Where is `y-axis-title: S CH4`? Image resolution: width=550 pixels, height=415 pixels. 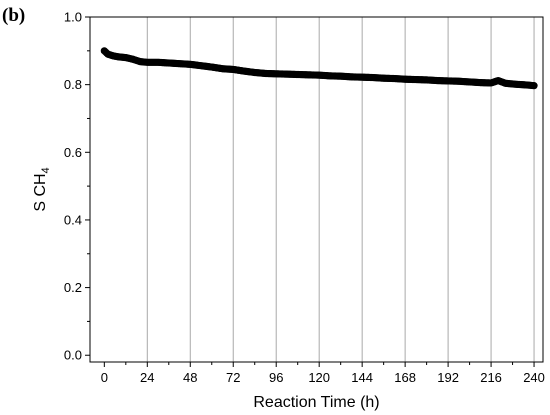 y-axis-title: S CH4 is located at coordinates (42, 189).